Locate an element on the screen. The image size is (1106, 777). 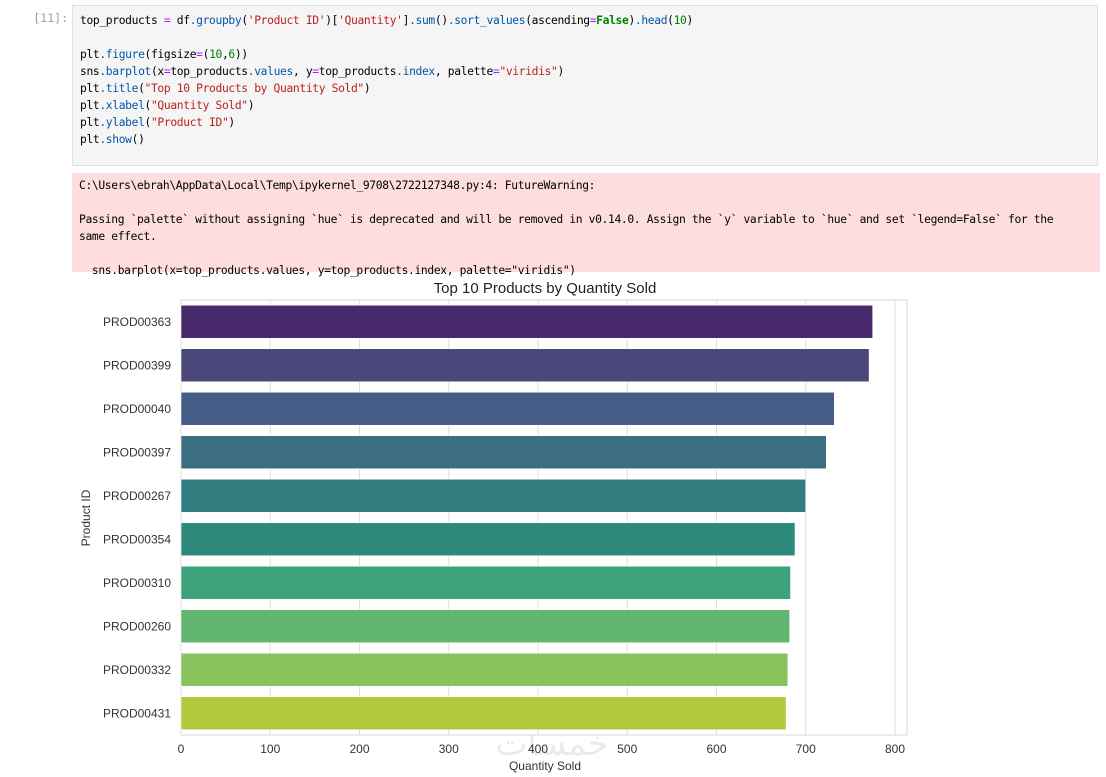
code-token: (figsize is located at coordinates (170, 54).